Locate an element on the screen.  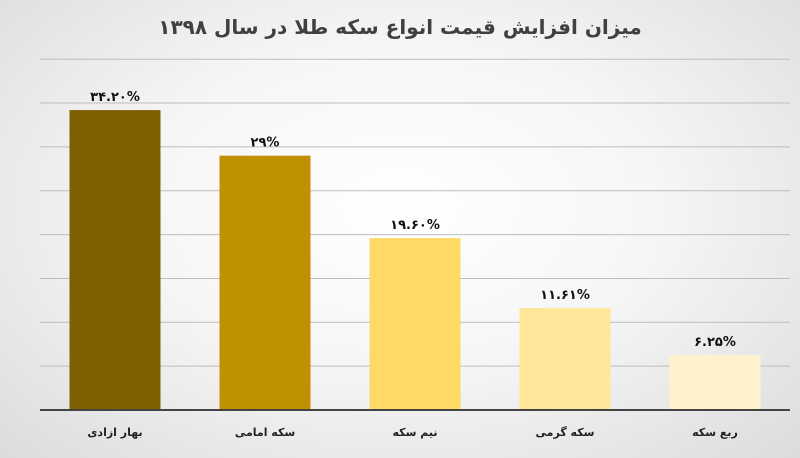
category-label: سکه امامی is located at coordinates (265, 432).